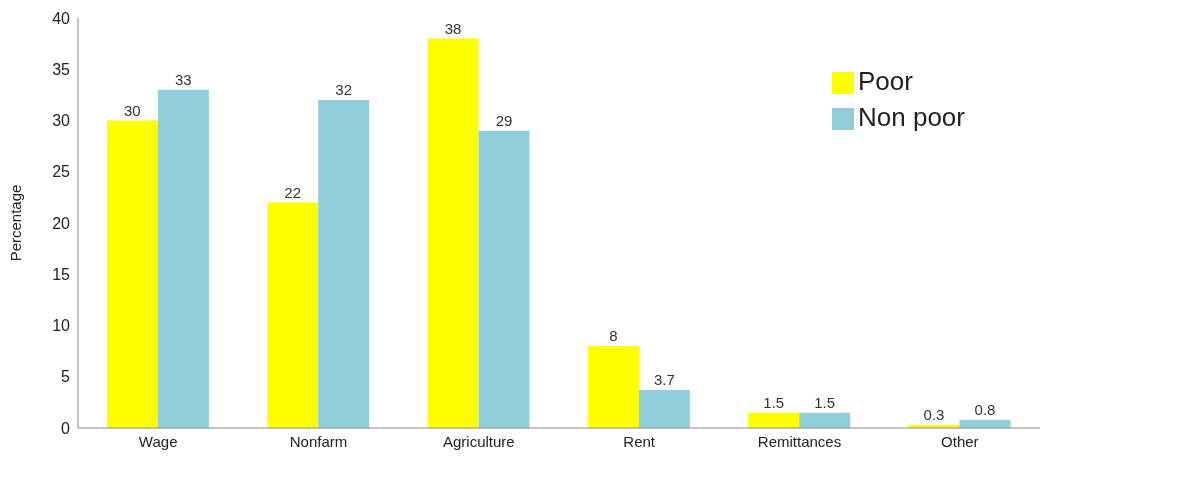 The image size is (1203, 486). Describe the element at coordinates (478, 441) in the screenshot. I see `x-tick-label: Agriculture` at that location.